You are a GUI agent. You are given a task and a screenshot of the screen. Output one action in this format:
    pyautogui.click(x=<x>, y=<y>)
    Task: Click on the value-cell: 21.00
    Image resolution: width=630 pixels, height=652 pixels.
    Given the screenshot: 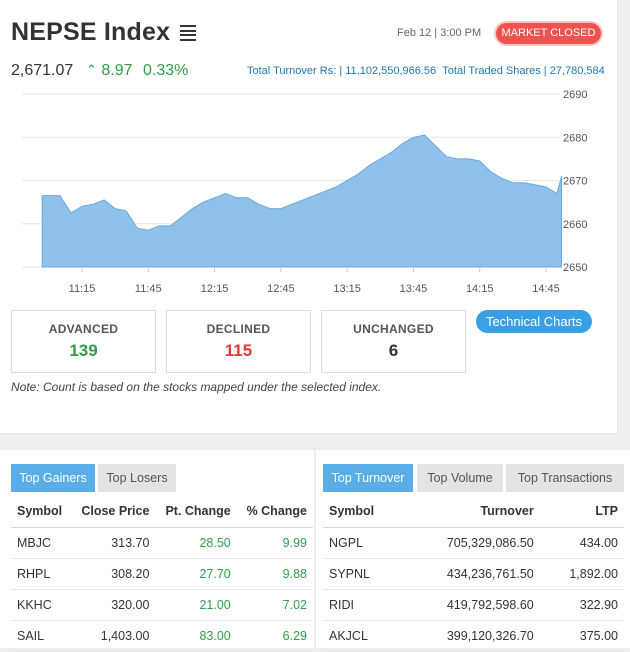 What is the action you would take?
    pyautogui.click(x=196, y=605)
    